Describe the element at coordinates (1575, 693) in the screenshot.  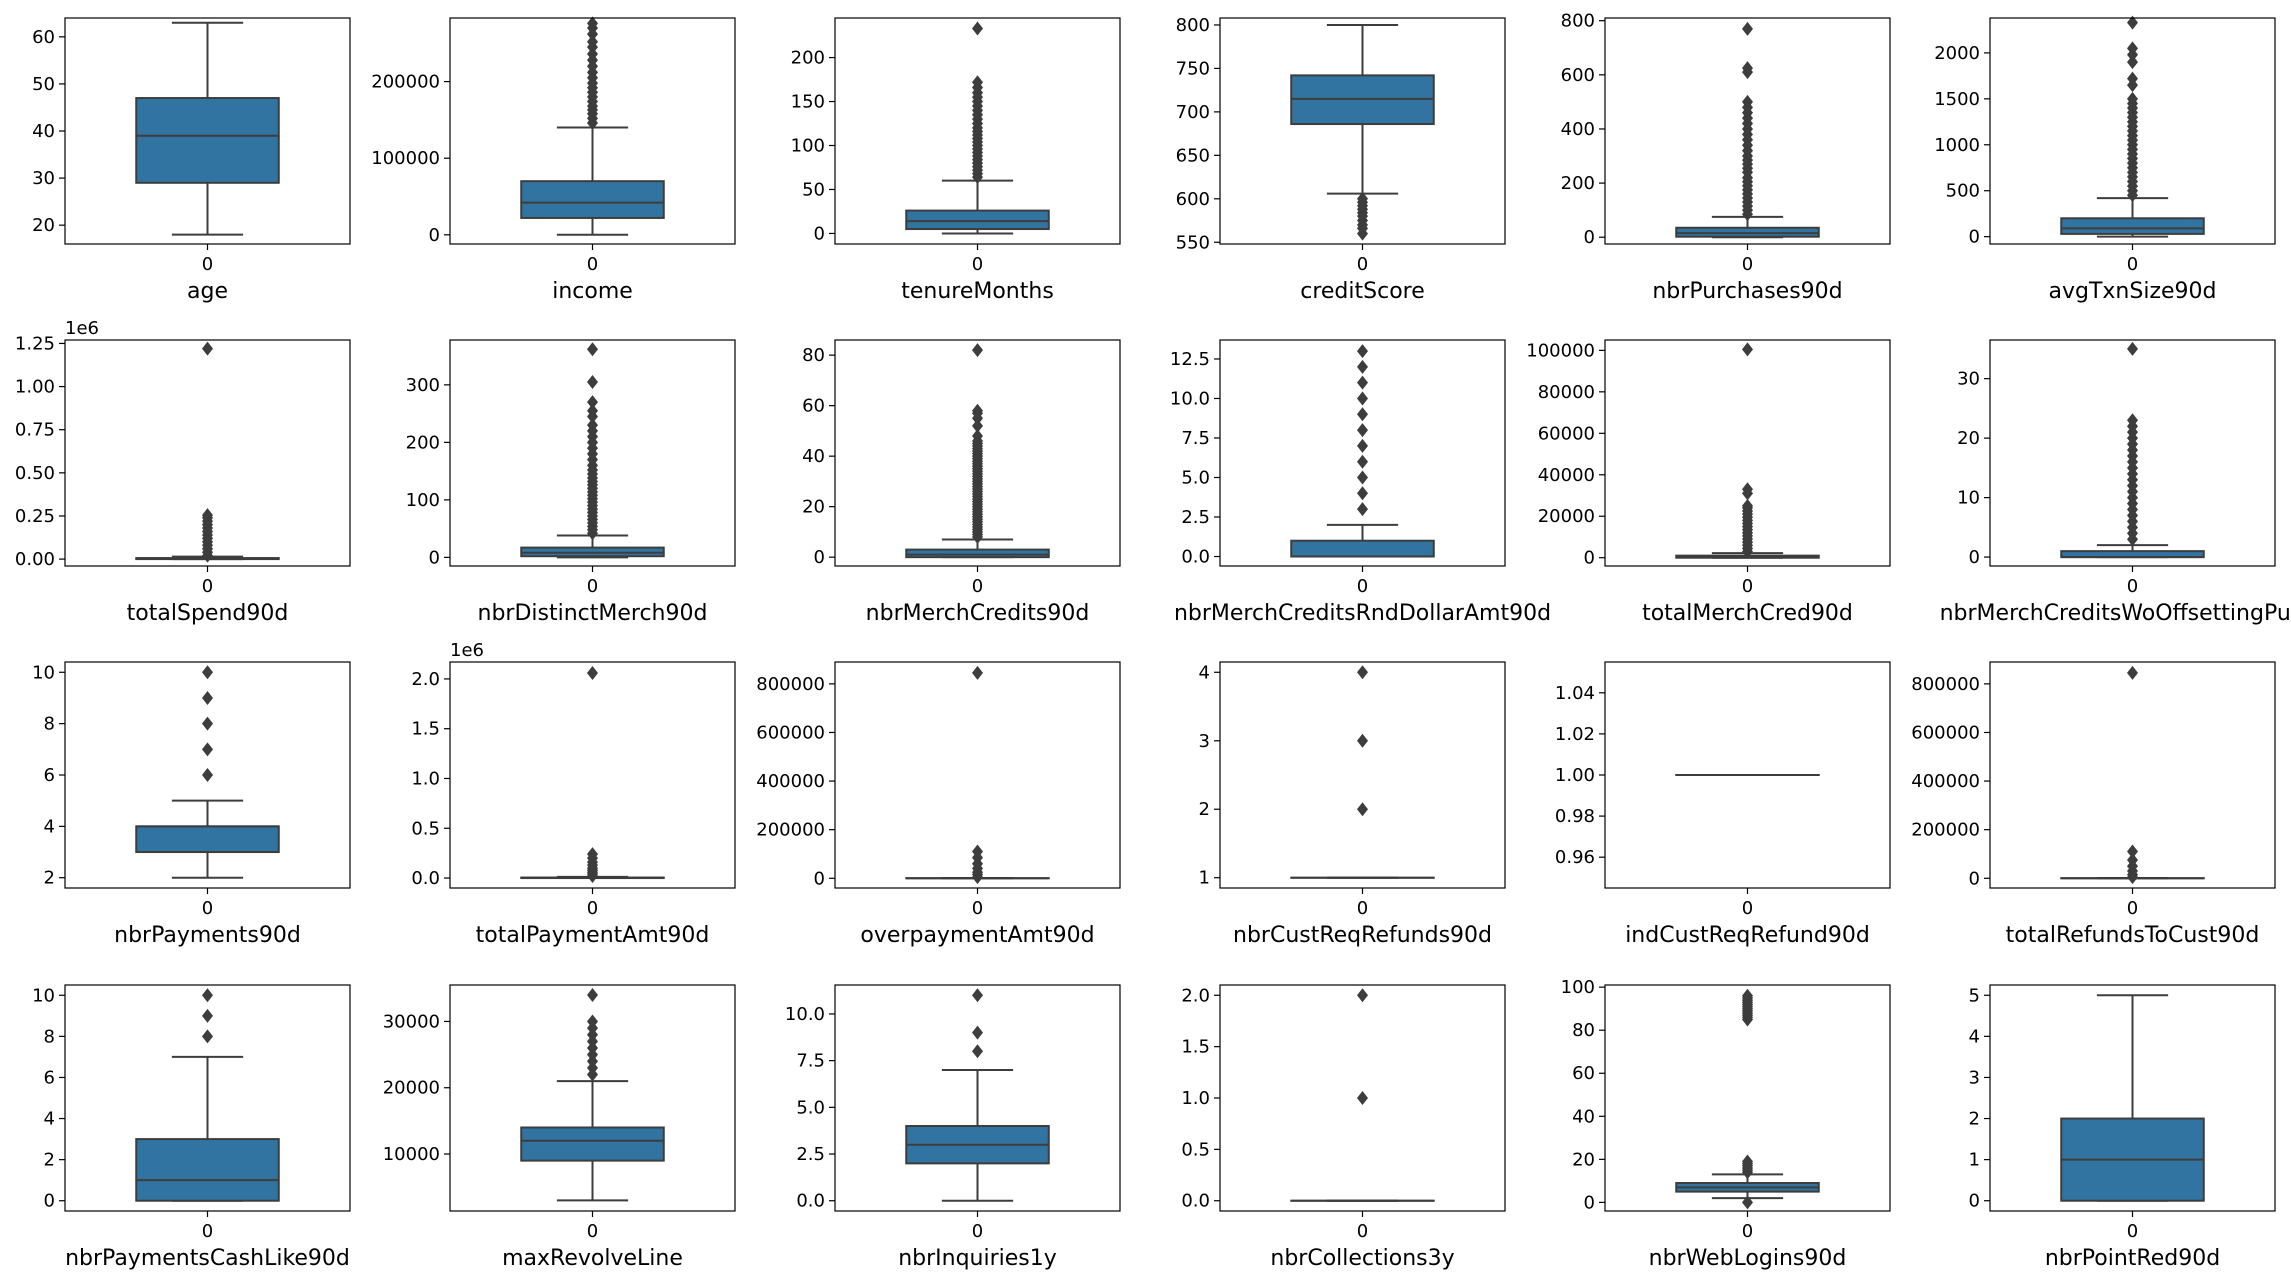
I see `y-tick-label: 1.04` at that location.